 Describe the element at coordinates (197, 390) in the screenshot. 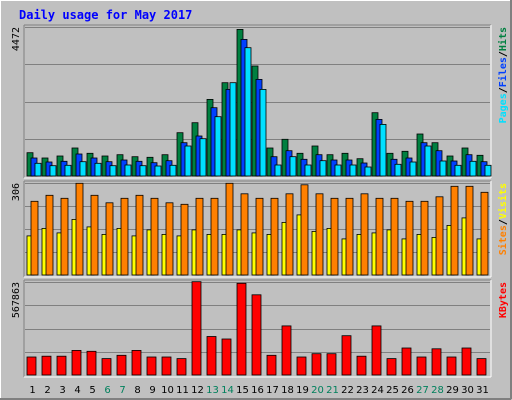

I see `x-tick-label-day-12: 12` at that location.